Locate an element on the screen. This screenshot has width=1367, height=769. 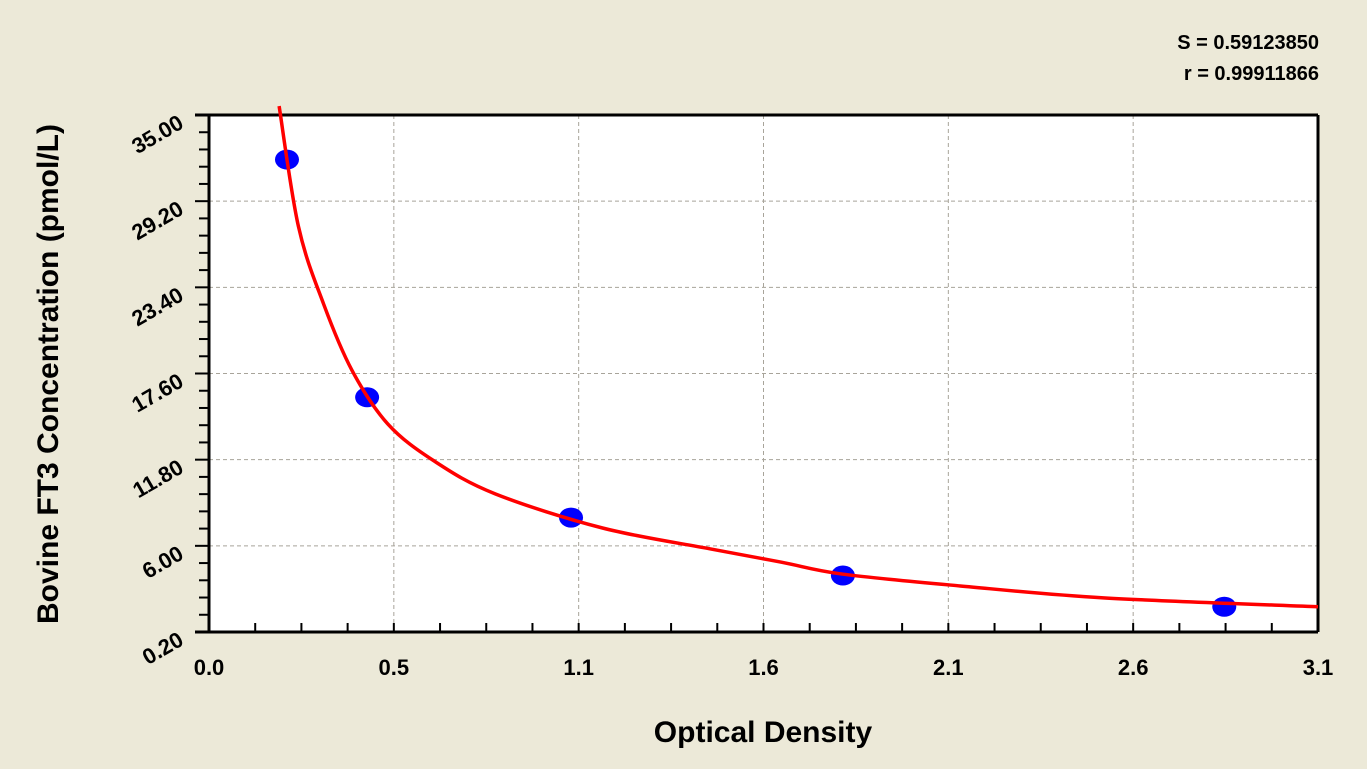
y-axis-ticks: 0.20 6.00 11.80 17.60 23.40 29.20 35.00 is located at coordinates (157, 390).